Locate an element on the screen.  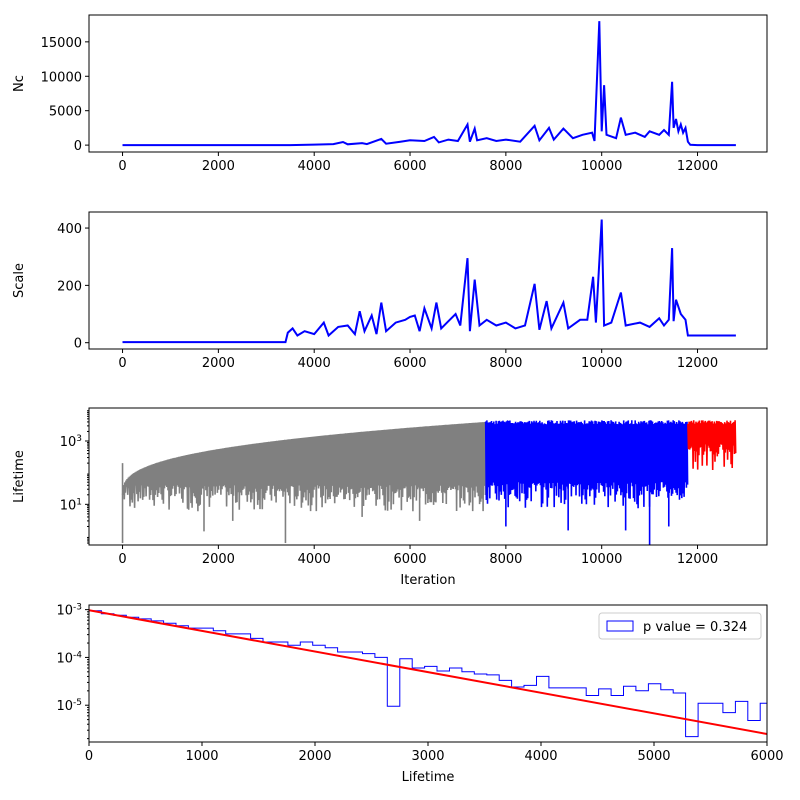
y-tick-label: 10³ is located at coordinates (71, 442).